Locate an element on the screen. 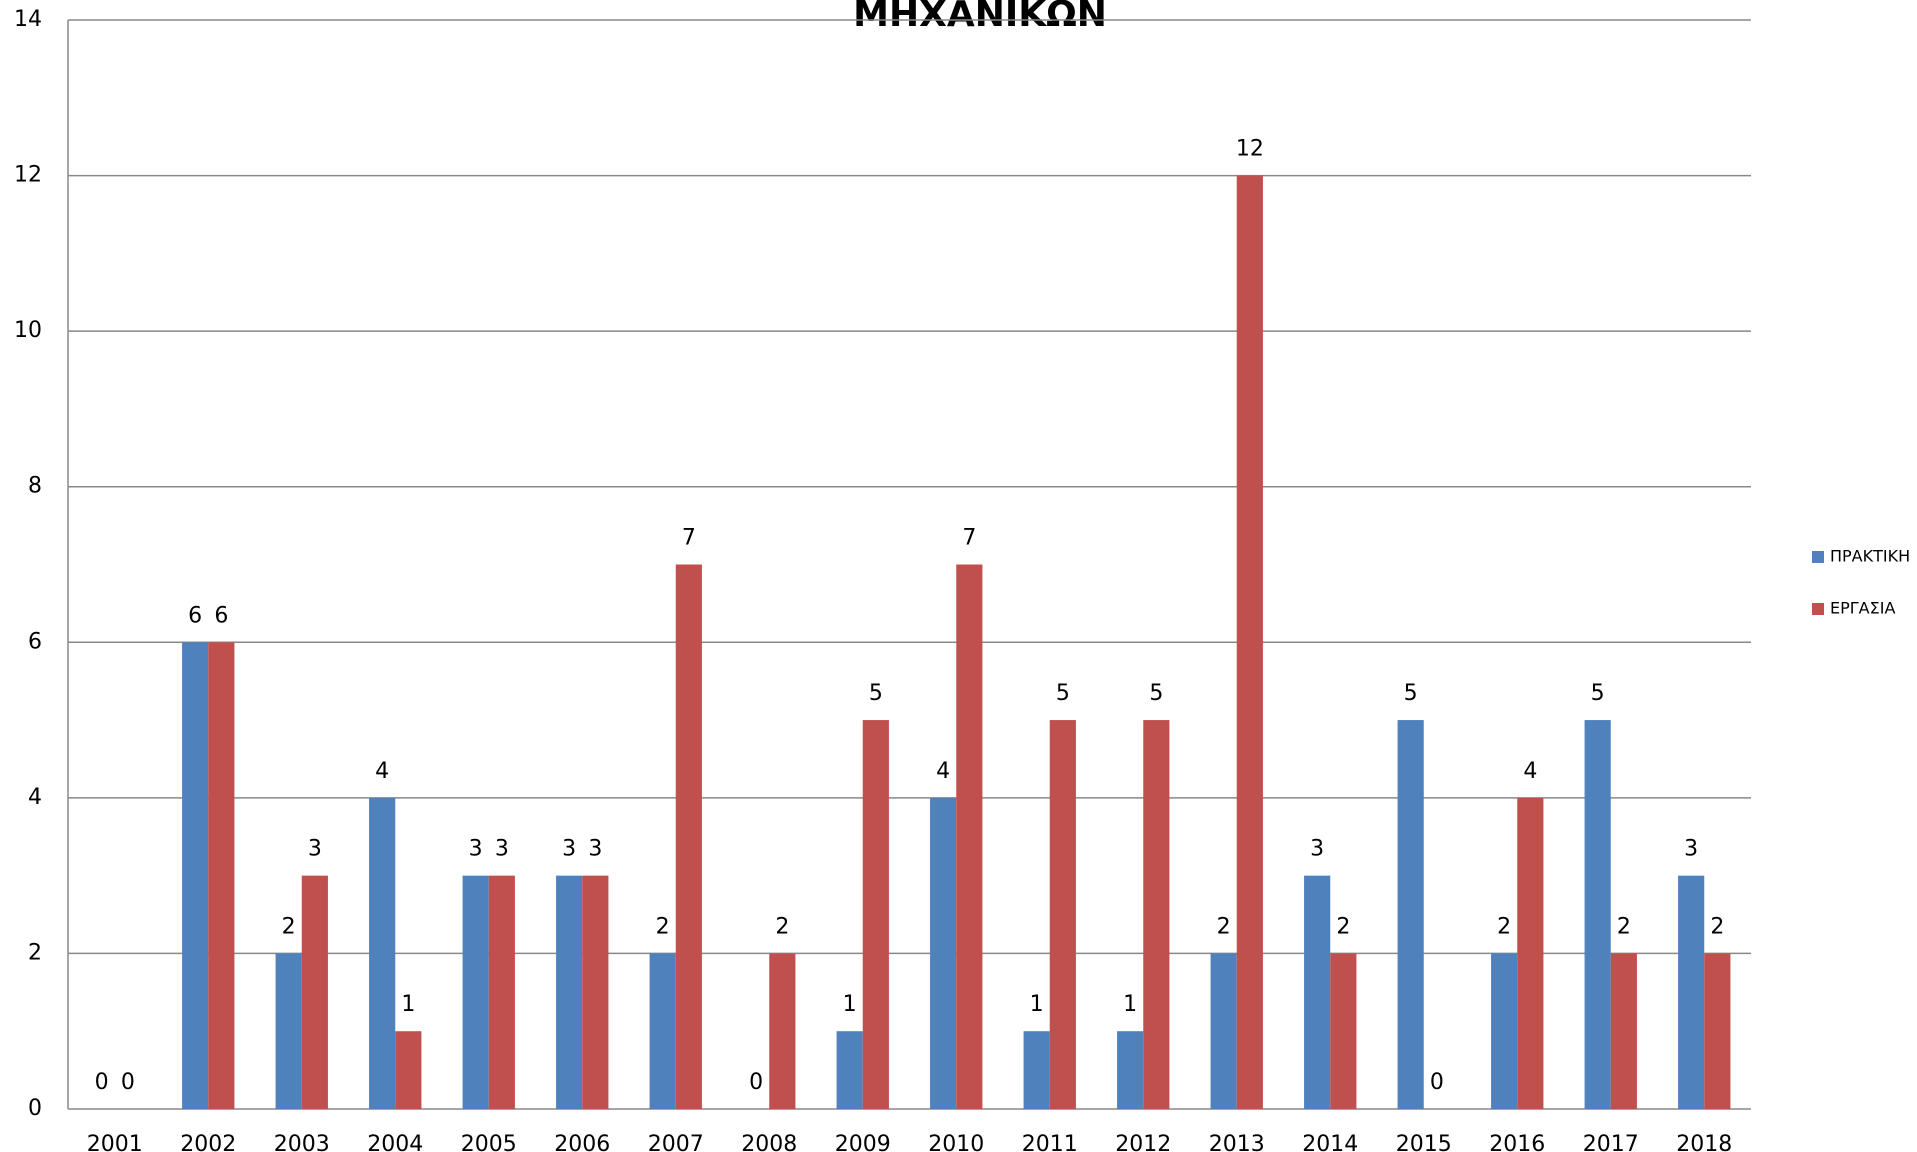 The height and width of the screenshot is (1152, 1917). x-tick-label: 2018 is located at coordinates (1704, 1142).